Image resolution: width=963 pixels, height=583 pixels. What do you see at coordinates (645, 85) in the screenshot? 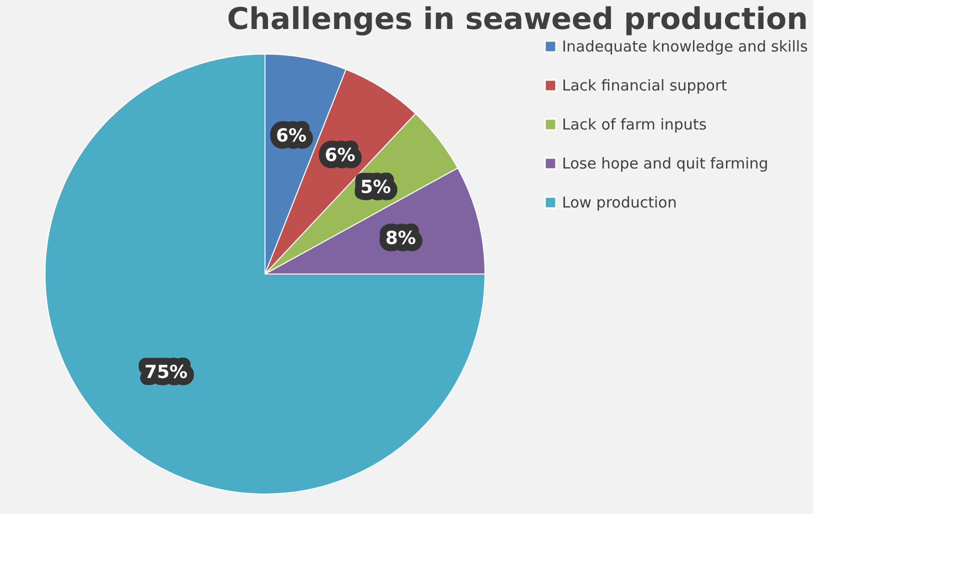
I see `legend-label: Lack financial support` at bounding box center [645, 85].